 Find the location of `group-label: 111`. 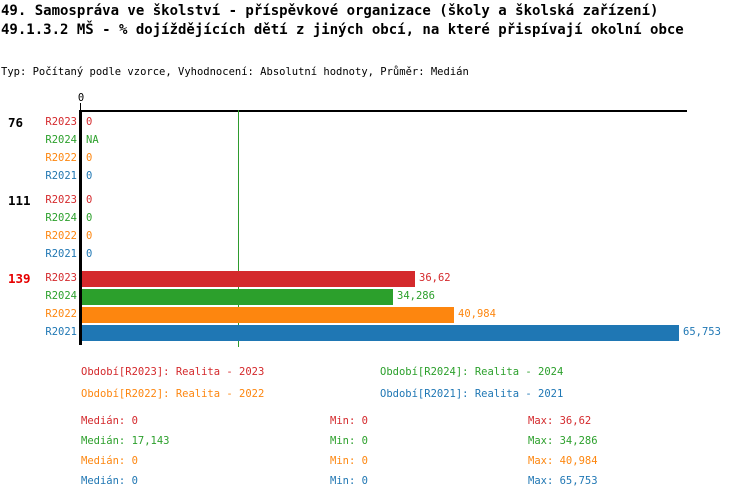

group-label: 111 is located at coordinates (19, 200).